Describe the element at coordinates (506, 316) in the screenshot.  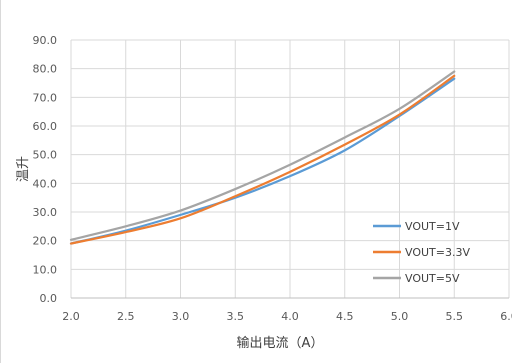
I see `x-tick-label: 6.0` at that location.